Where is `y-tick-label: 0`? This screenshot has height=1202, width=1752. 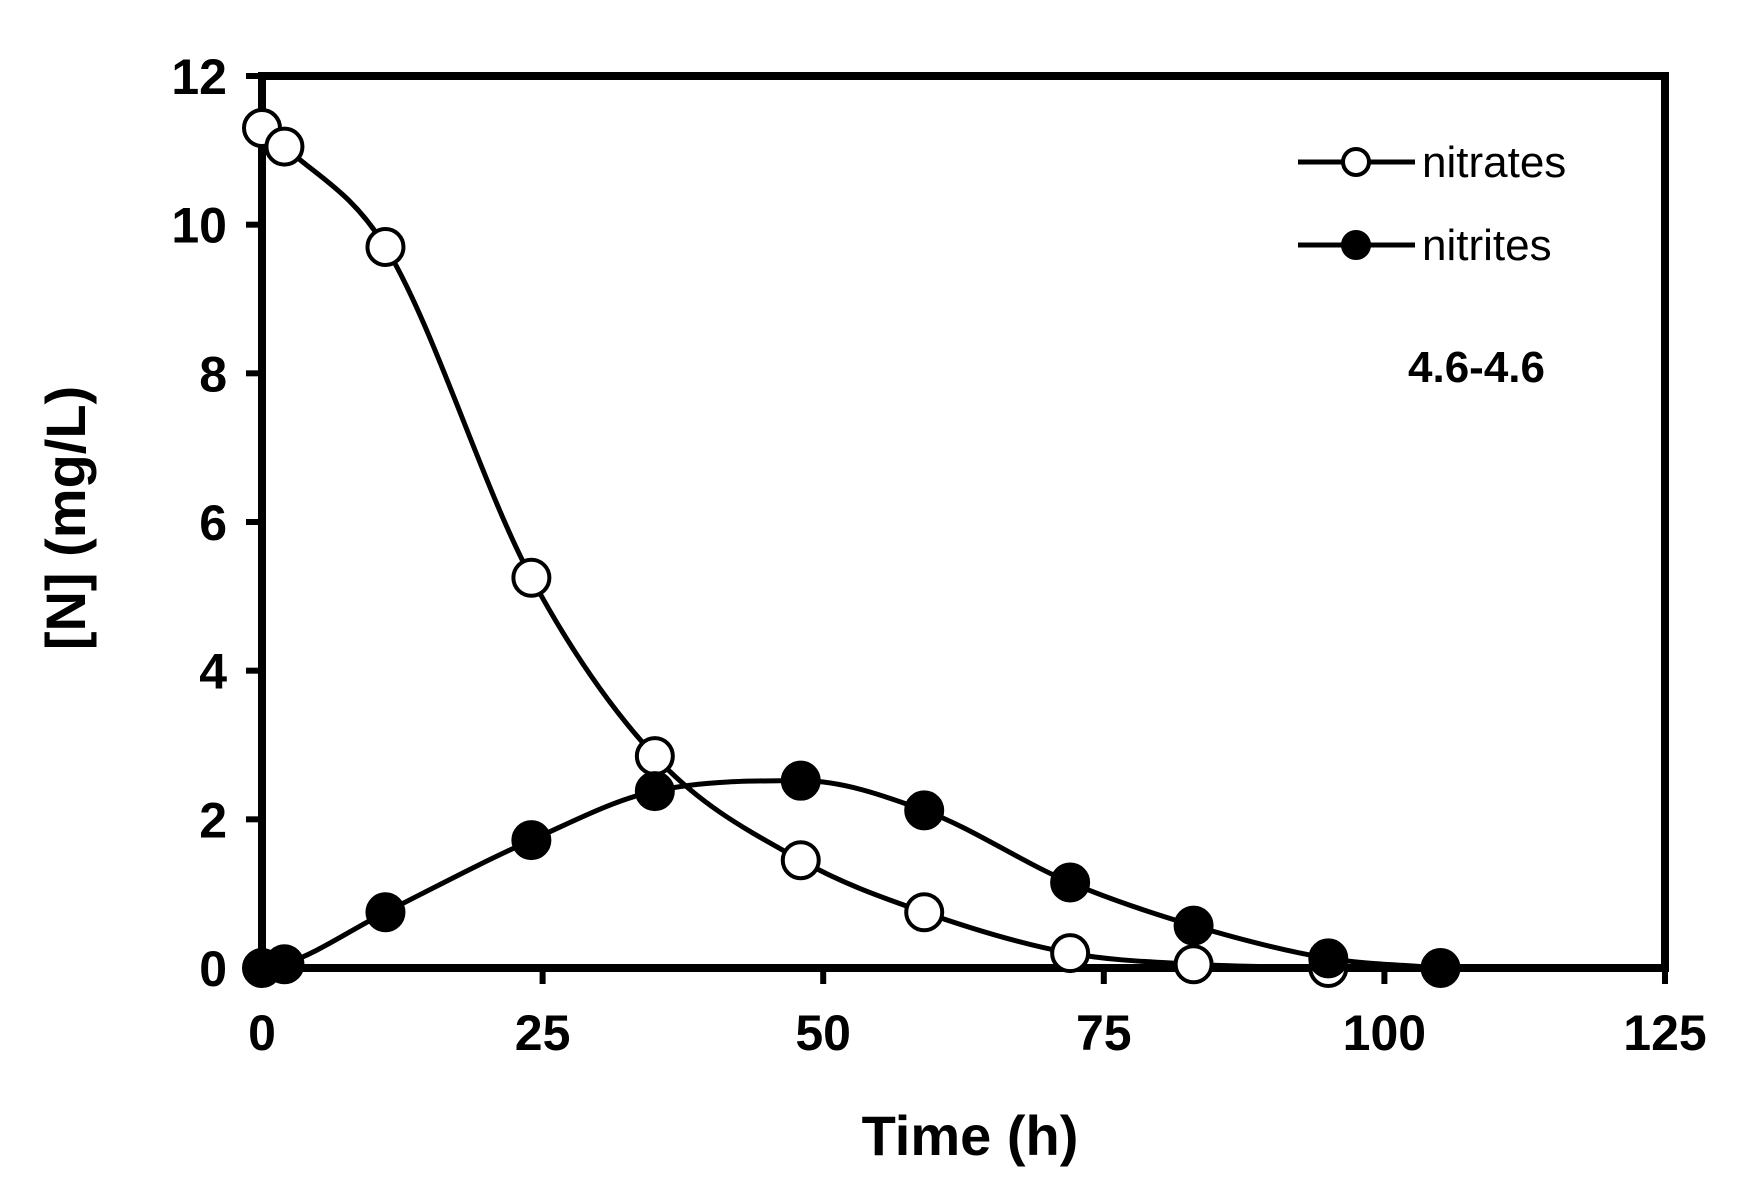 y-tick-label: 0 is located at coordinates (213, 969).